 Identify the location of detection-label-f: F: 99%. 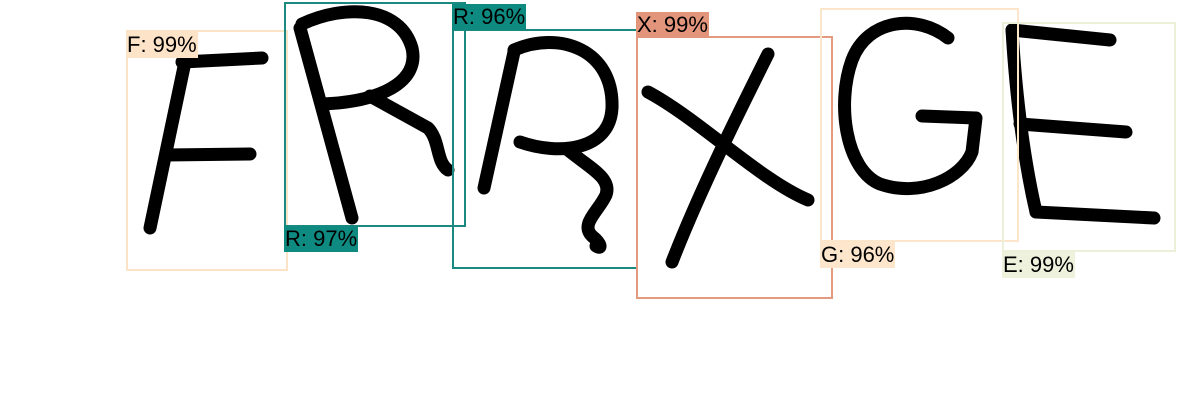
(162, 45).